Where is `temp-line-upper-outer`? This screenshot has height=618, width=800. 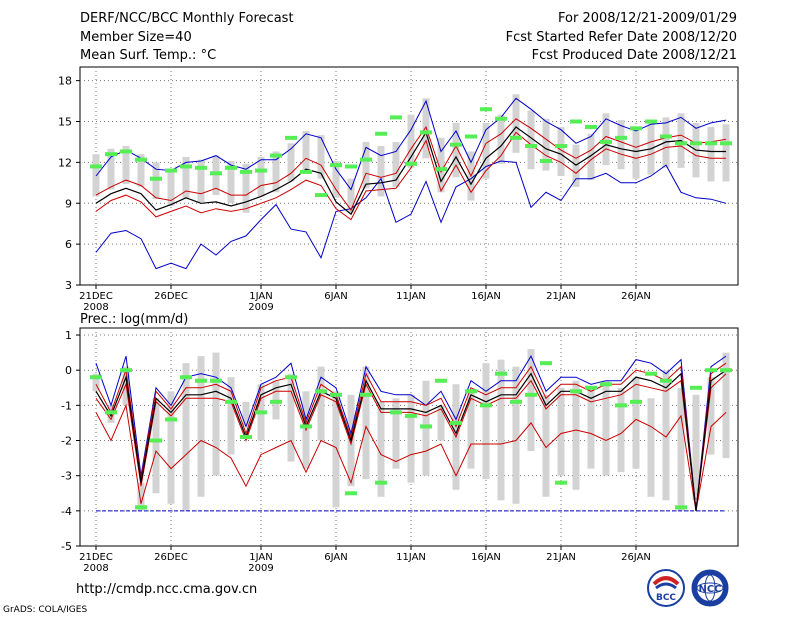 temp-line-upper-outer is located at coordinates (411, 144).